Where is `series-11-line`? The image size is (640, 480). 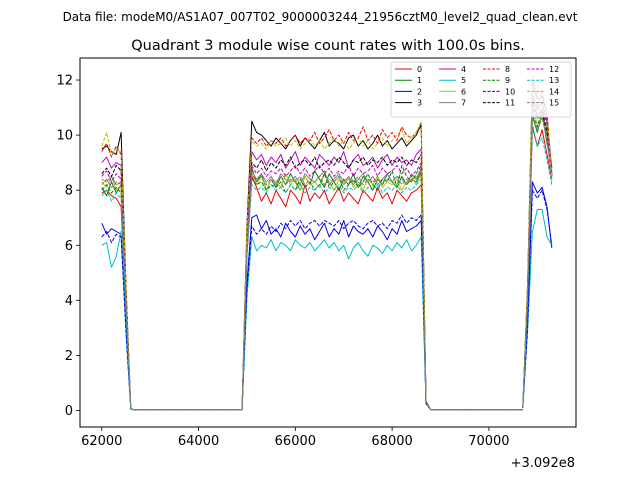
series-11-line is located at coordinates (537, 256).